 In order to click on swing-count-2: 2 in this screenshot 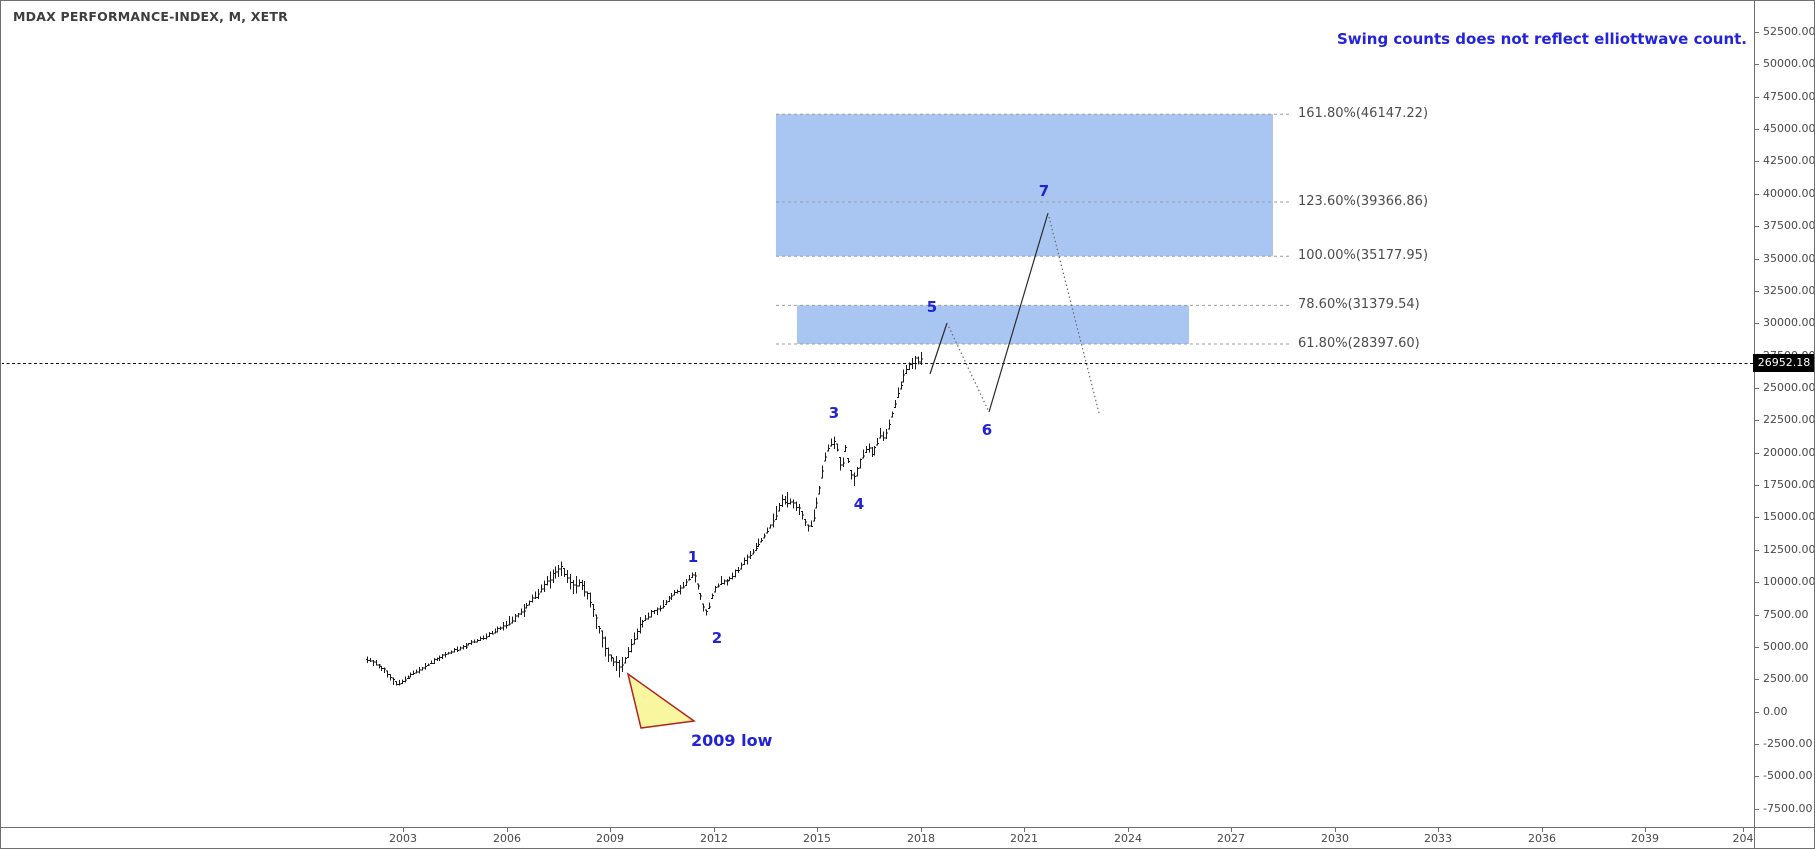, I will do `click(717, 638)`.